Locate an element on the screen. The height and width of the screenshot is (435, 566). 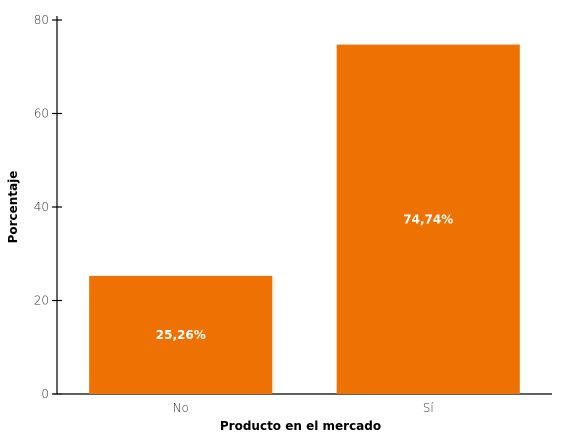
y-axis: 0 20 40 60 80 is located at coordinates (48, 207).